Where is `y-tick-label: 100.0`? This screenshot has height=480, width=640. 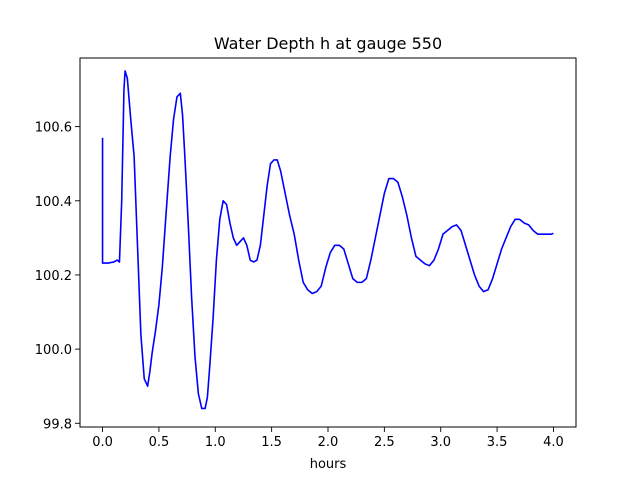
y-tick-label: 100.0 is located at coordinates (53, 350).